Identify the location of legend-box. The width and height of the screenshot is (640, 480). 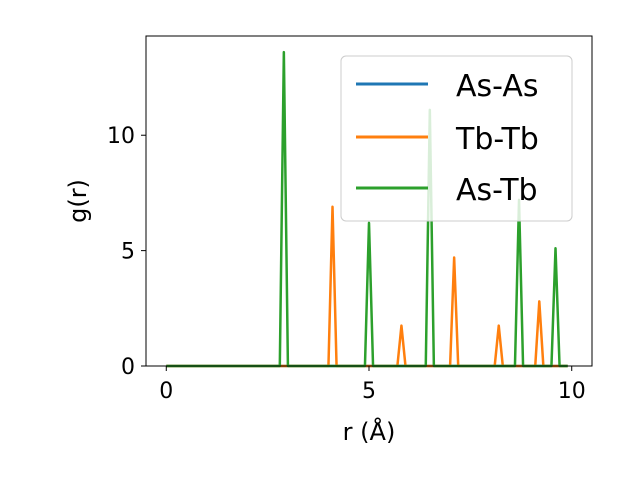
(456, 138).